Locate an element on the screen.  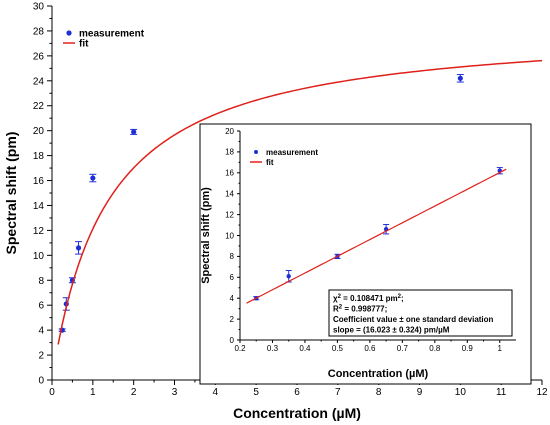
fit-stats-line: slope = (16.023 ± 0.324) pm/µM is located at coordinates (391, 330).